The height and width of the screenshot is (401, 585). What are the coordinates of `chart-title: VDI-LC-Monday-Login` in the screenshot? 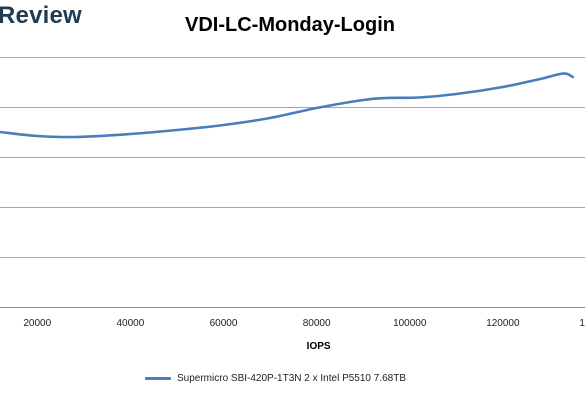 It's located at (290, 25).